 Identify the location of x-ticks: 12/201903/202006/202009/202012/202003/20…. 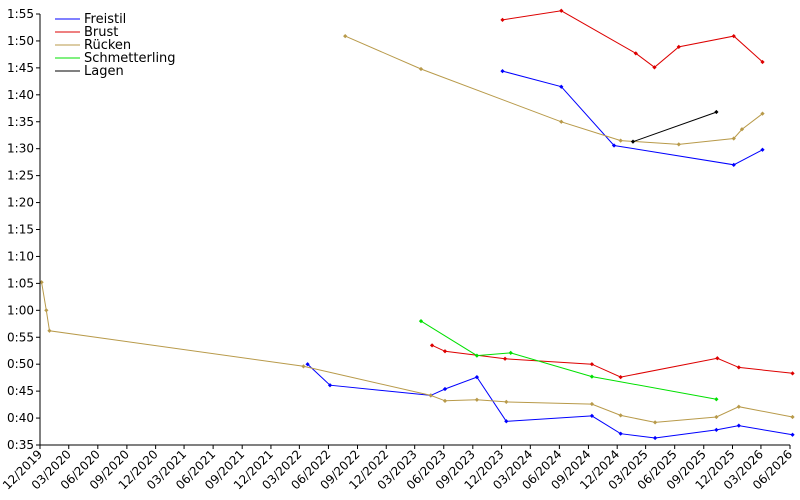
(397, 468).